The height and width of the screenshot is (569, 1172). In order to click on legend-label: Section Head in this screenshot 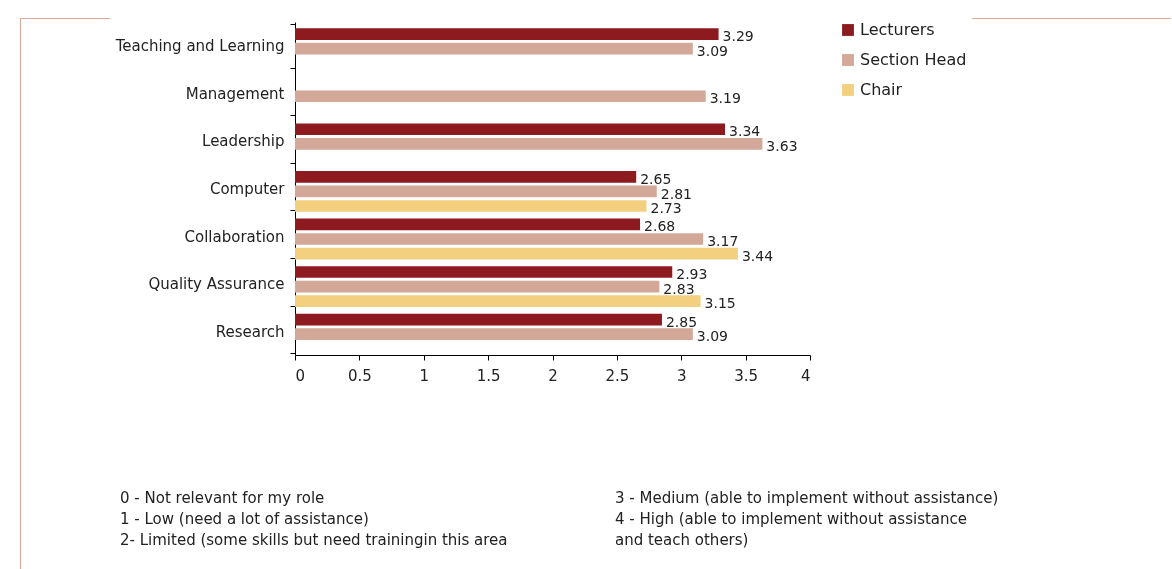, I will do `click(913, 59)`.